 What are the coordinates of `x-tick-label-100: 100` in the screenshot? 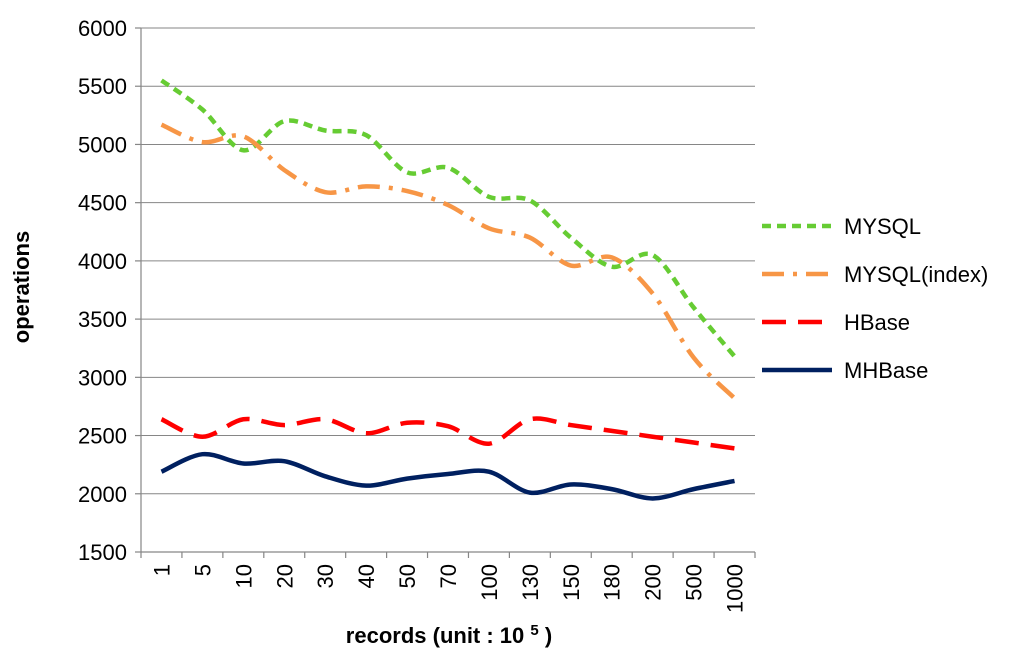 It's located at (489, 582).